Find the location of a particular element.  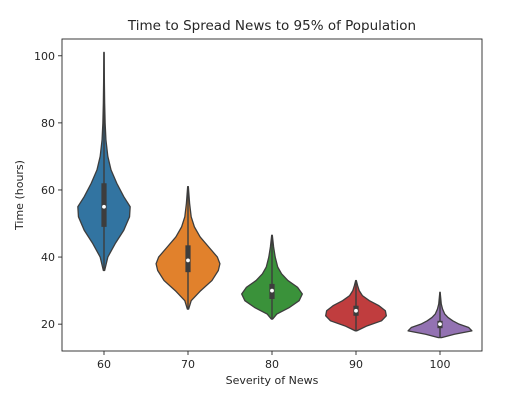

y-tick-label-40: 40 is located at coordinates (48, 257).